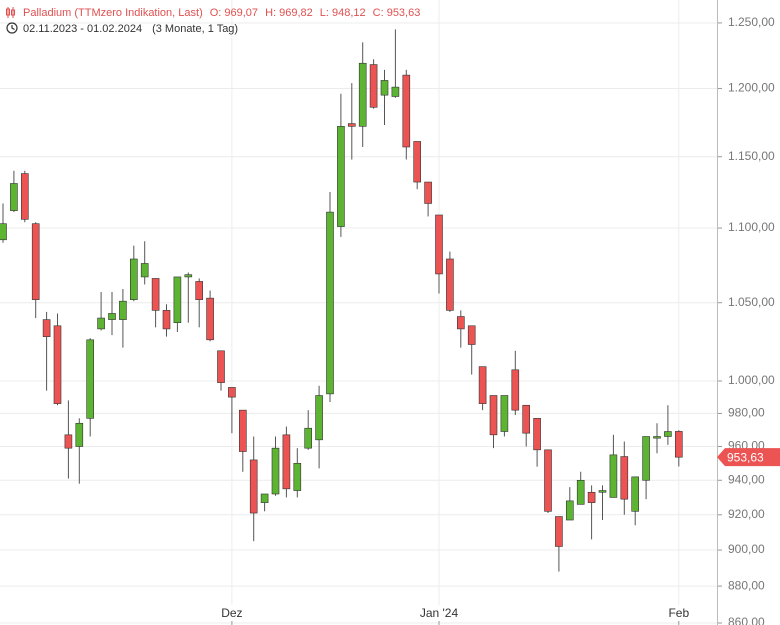 The image size is (780, 625). Describe the element at coordinates (751, 227) in the screenshot. I see `y-tick-label: 1.100,00` at that location.